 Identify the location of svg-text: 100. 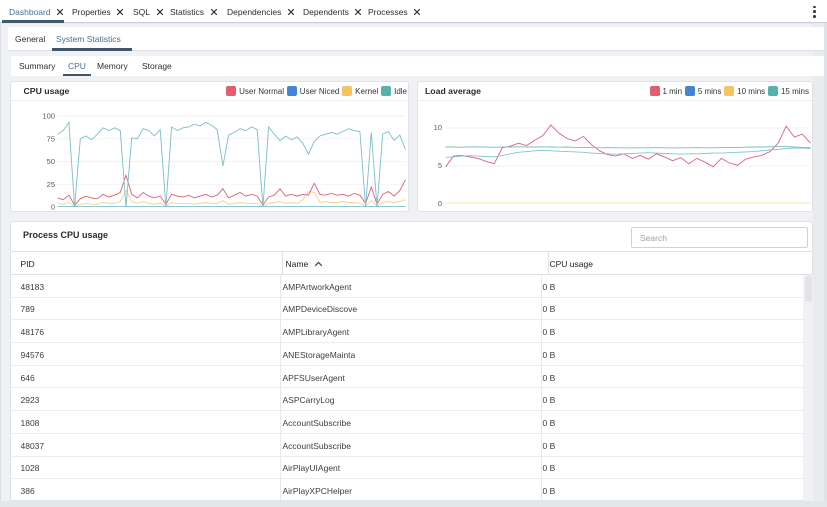
(48, 116).